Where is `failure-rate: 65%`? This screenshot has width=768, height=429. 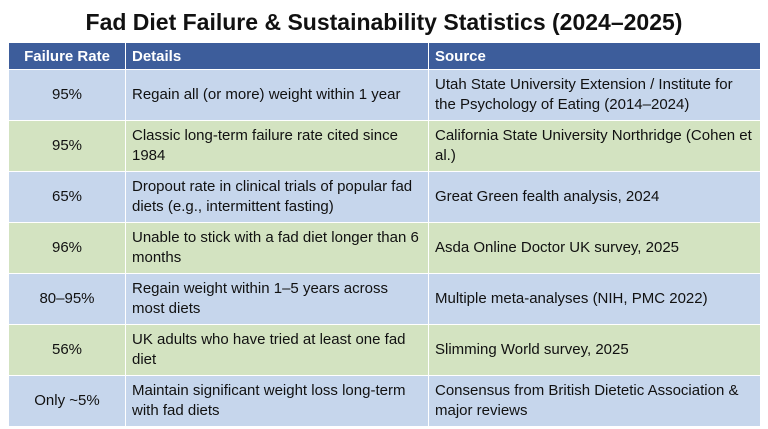
failure-rate: 65% is located at coordinates (67, 197).